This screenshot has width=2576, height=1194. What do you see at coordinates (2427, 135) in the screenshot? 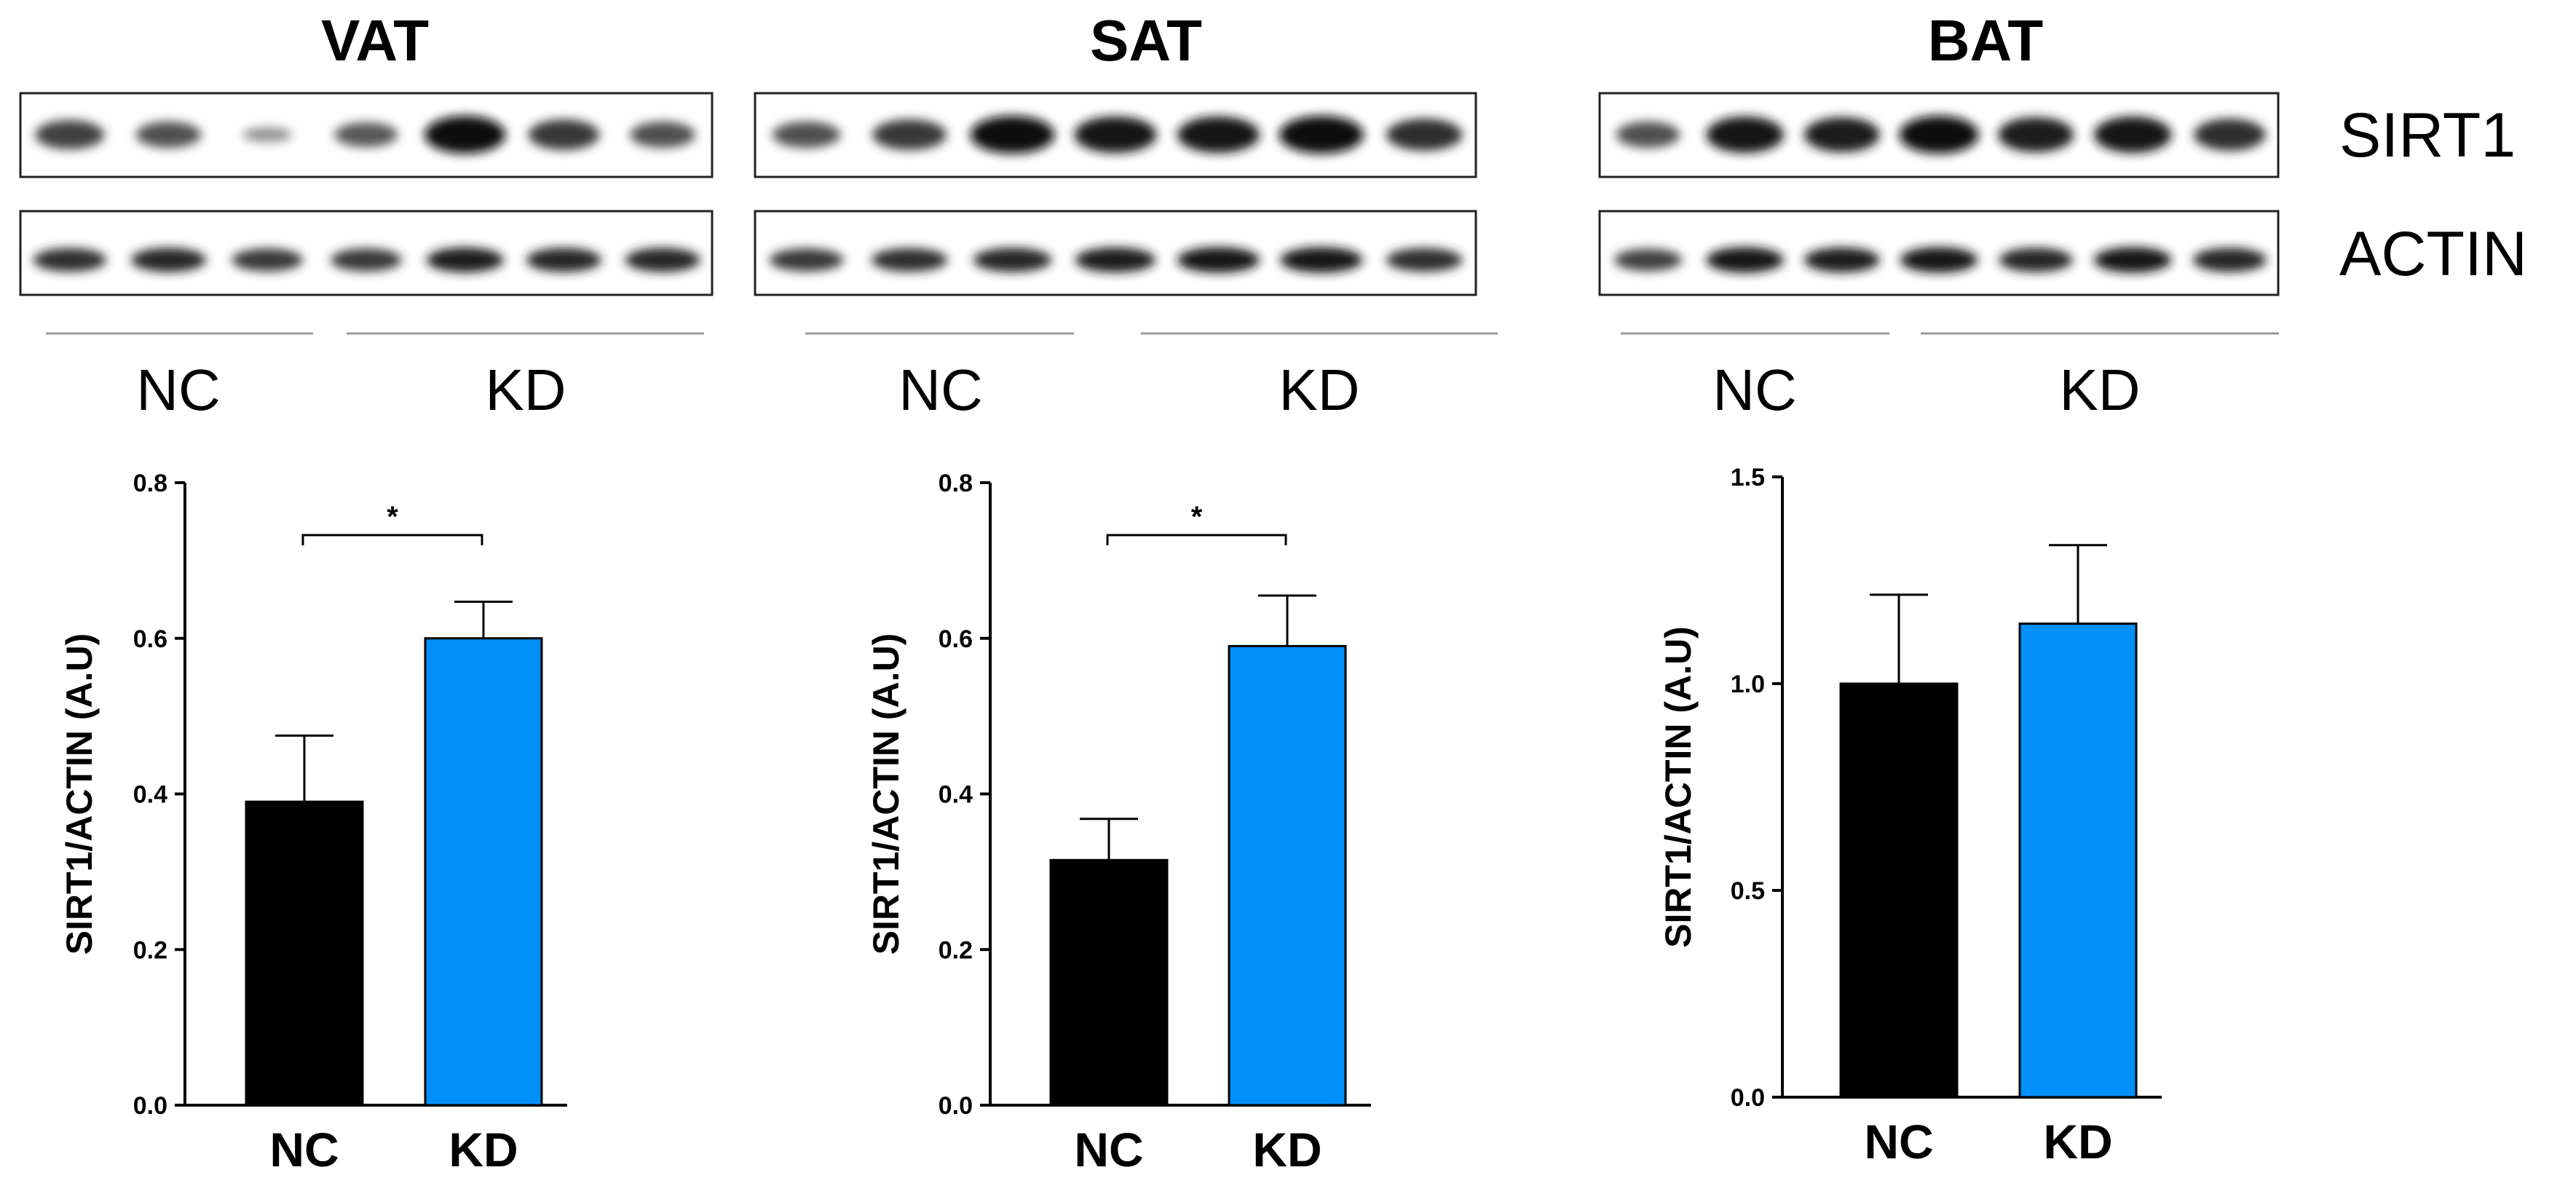
I see `blot-label-sirt1: SIRT1` at bounding box center [2427, 135].